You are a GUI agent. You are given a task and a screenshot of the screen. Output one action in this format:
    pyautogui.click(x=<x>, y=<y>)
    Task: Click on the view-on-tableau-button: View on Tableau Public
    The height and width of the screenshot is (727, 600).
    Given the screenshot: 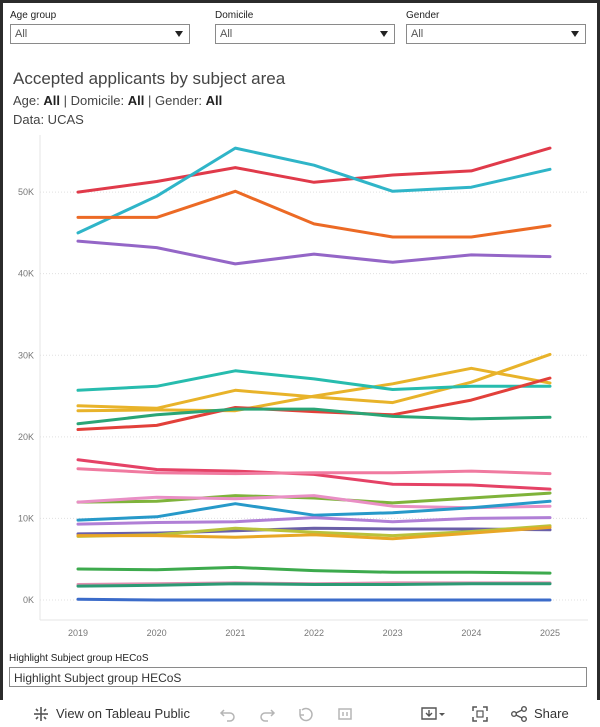 What is the action you would take?
    pyautogui.click(x=111, y=714)
    